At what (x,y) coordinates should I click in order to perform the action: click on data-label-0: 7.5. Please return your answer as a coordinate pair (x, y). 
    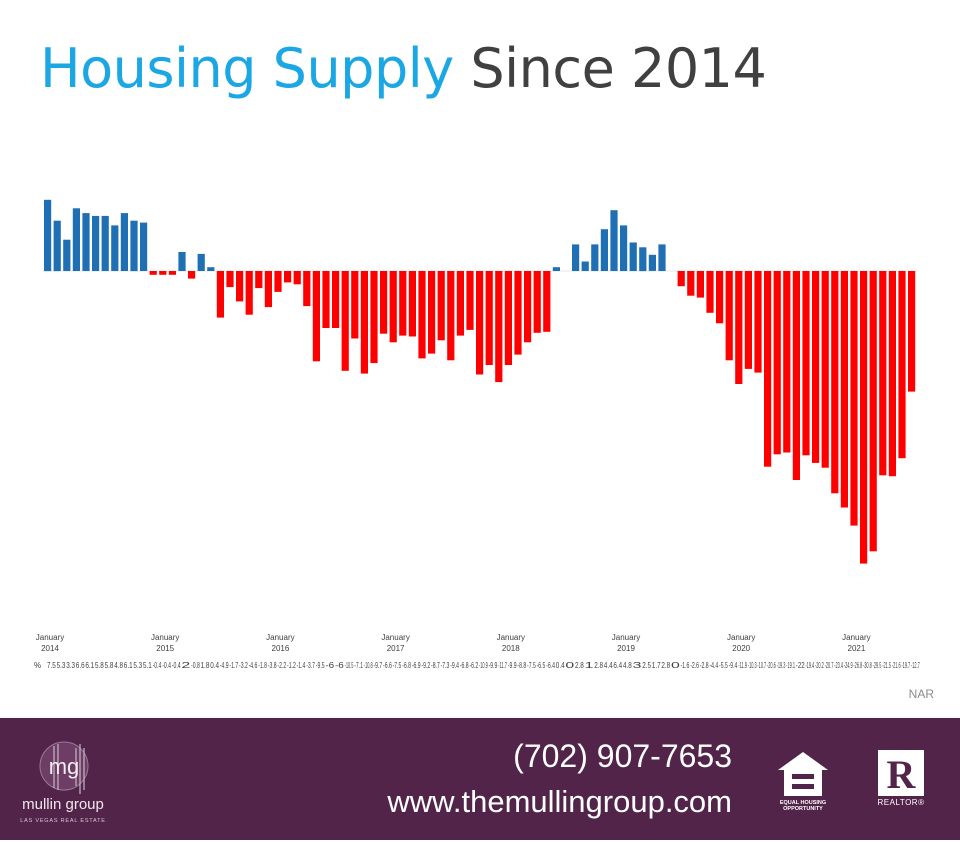
    Looking at the image, I should click on (51, 665).